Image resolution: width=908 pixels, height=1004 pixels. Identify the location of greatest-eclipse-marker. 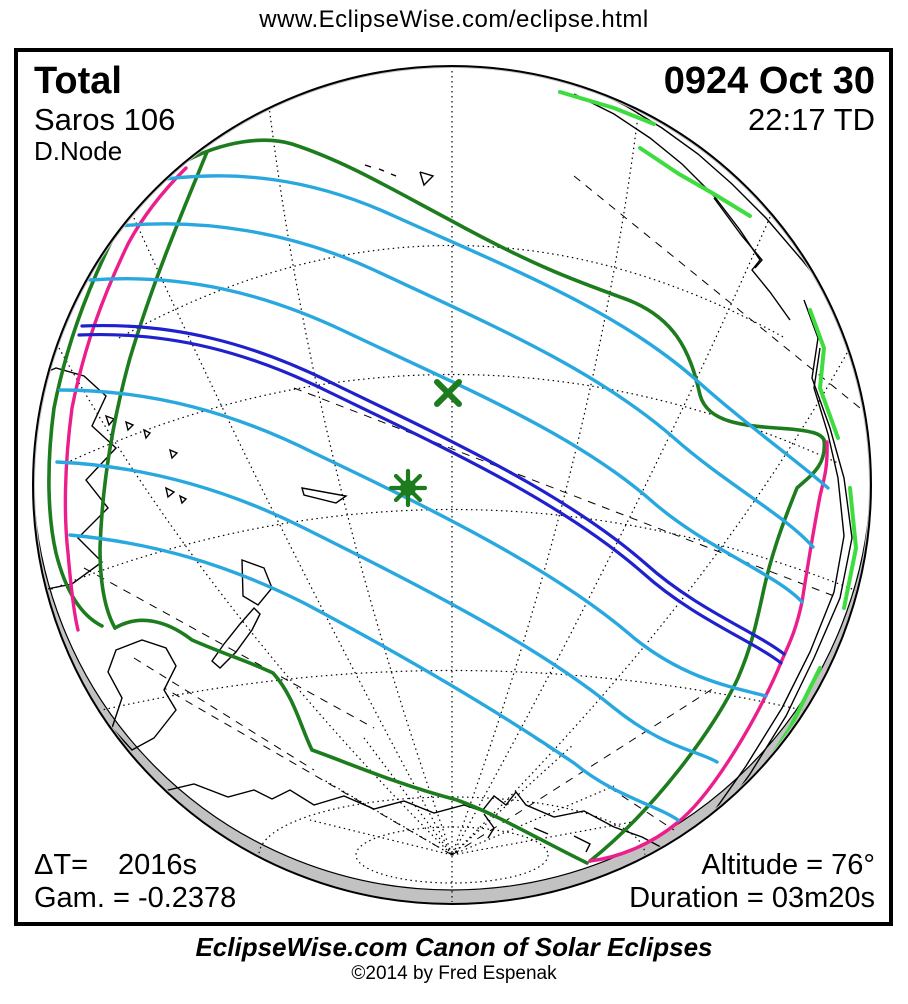
(408, 488).